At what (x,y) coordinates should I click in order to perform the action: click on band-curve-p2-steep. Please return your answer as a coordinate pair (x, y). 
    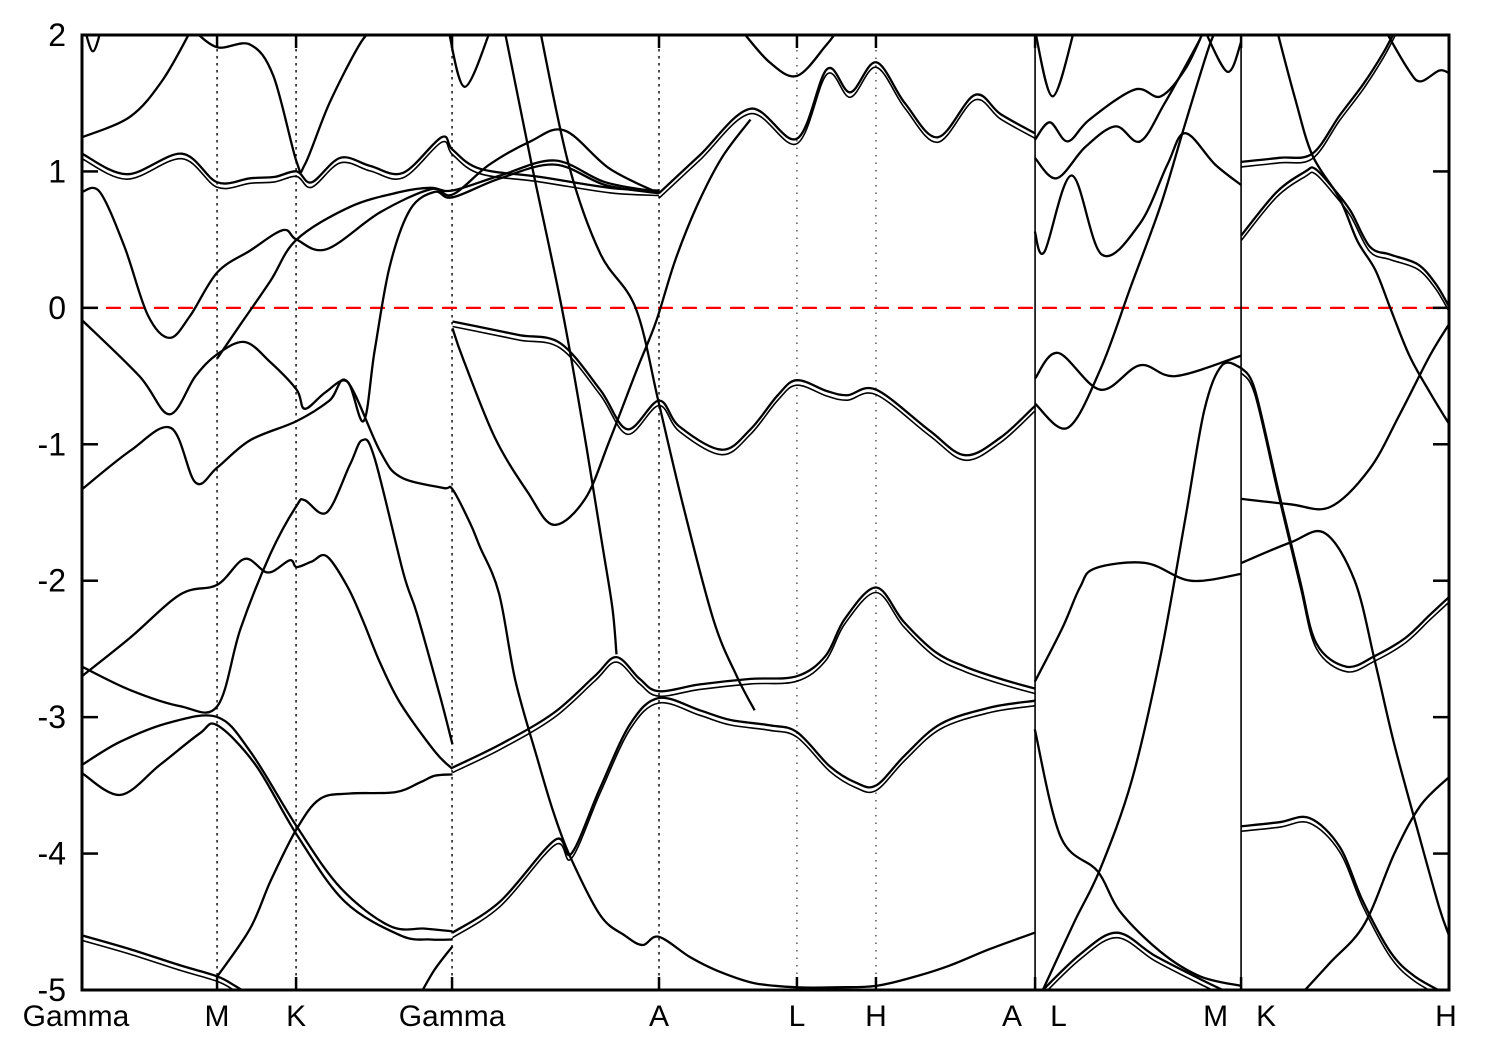
    Looking at the image, I should click on (1141, 675).